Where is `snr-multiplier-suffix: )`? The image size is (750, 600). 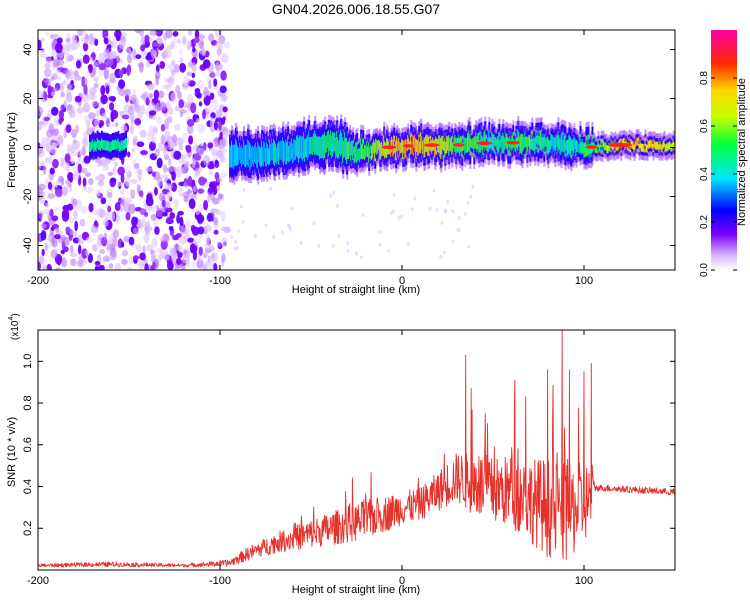 snr-multiplier-suffix: ) is located at coordinates (15, 314).